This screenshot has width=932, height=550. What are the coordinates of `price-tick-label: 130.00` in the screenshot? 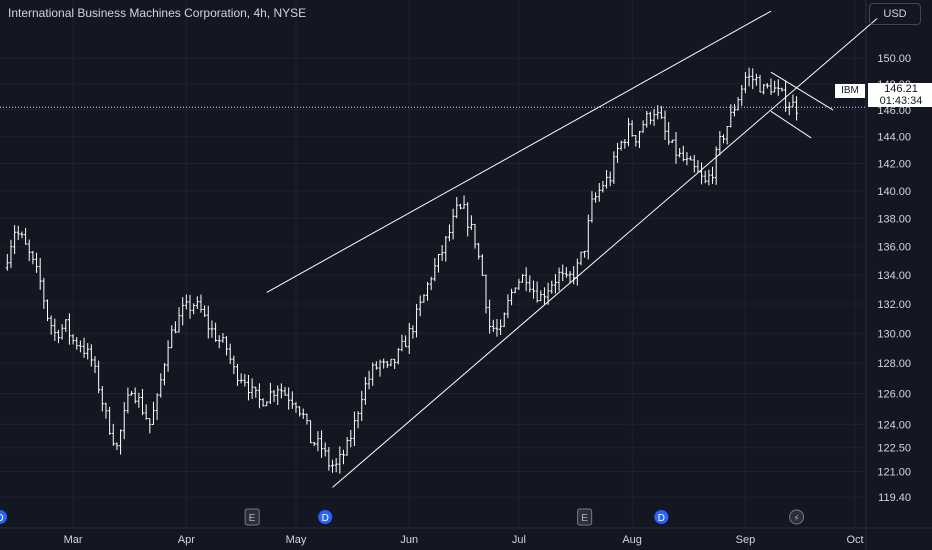 It's located at (894, 334).